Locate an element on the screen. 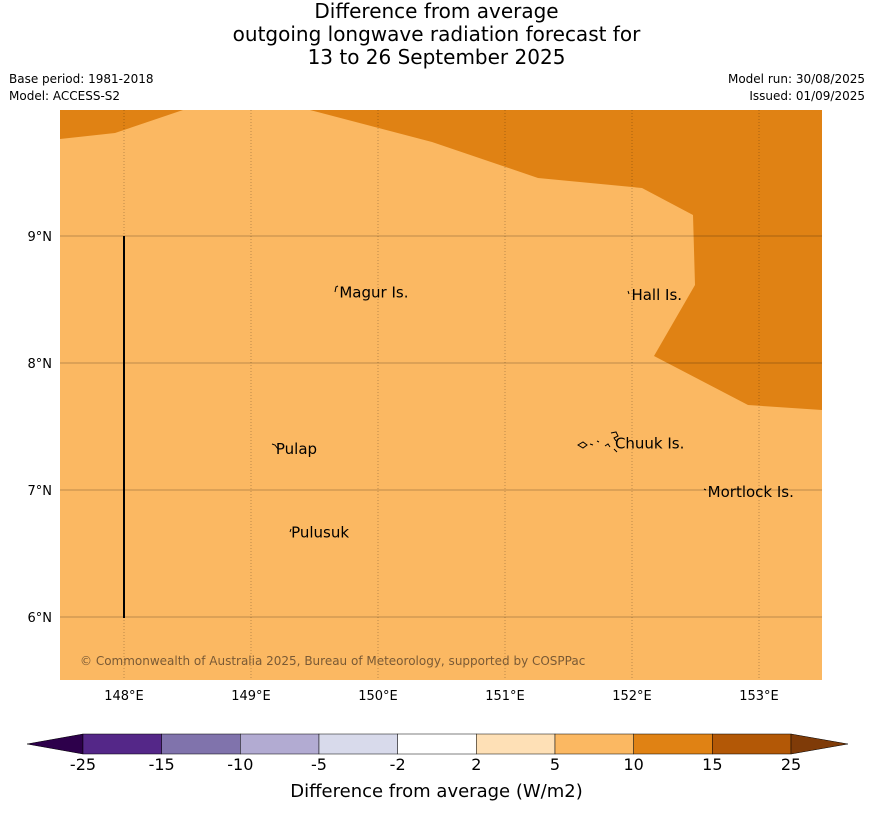 This screenshot has width=873, height=816. title-line-2: outgoing longwave radiation forecast for is located at coordinates (436, 34).